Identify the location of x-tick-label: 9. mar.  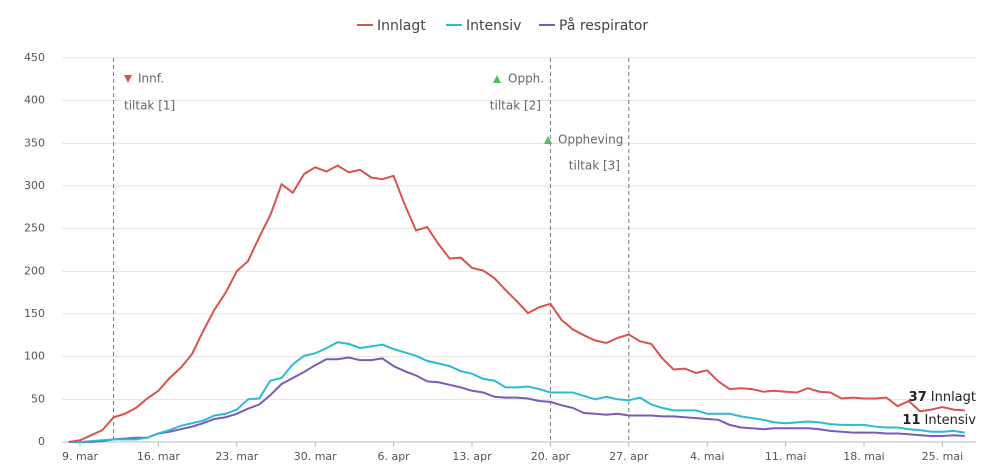
(80, 456).